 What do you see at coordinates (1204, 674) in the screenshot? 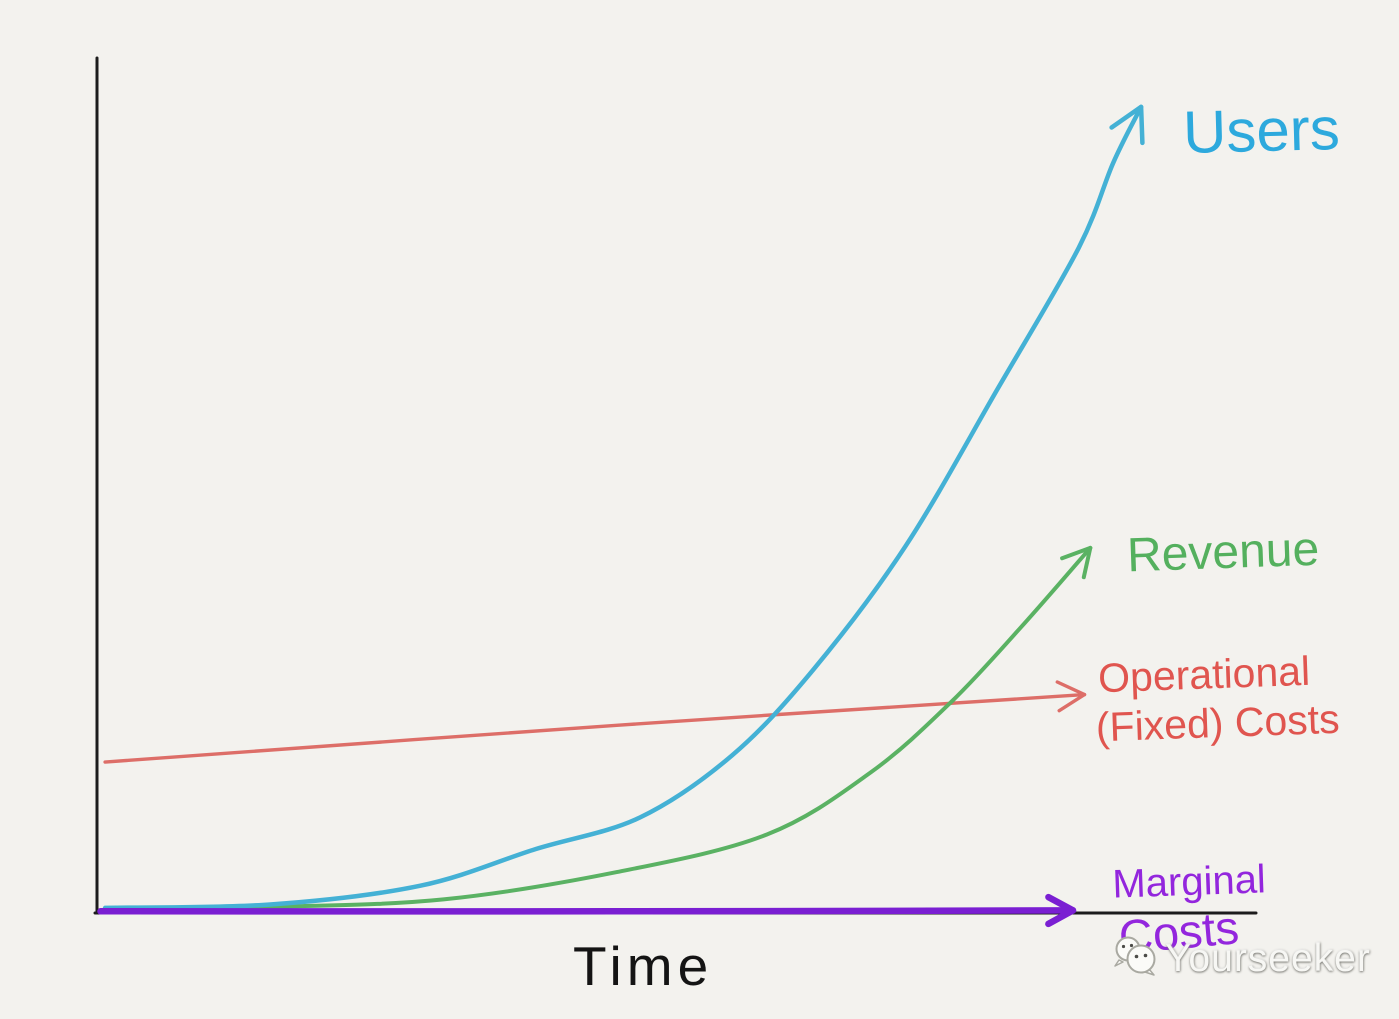
I see `operational-label-line1: Operational` at bounding box center [1204, 674].